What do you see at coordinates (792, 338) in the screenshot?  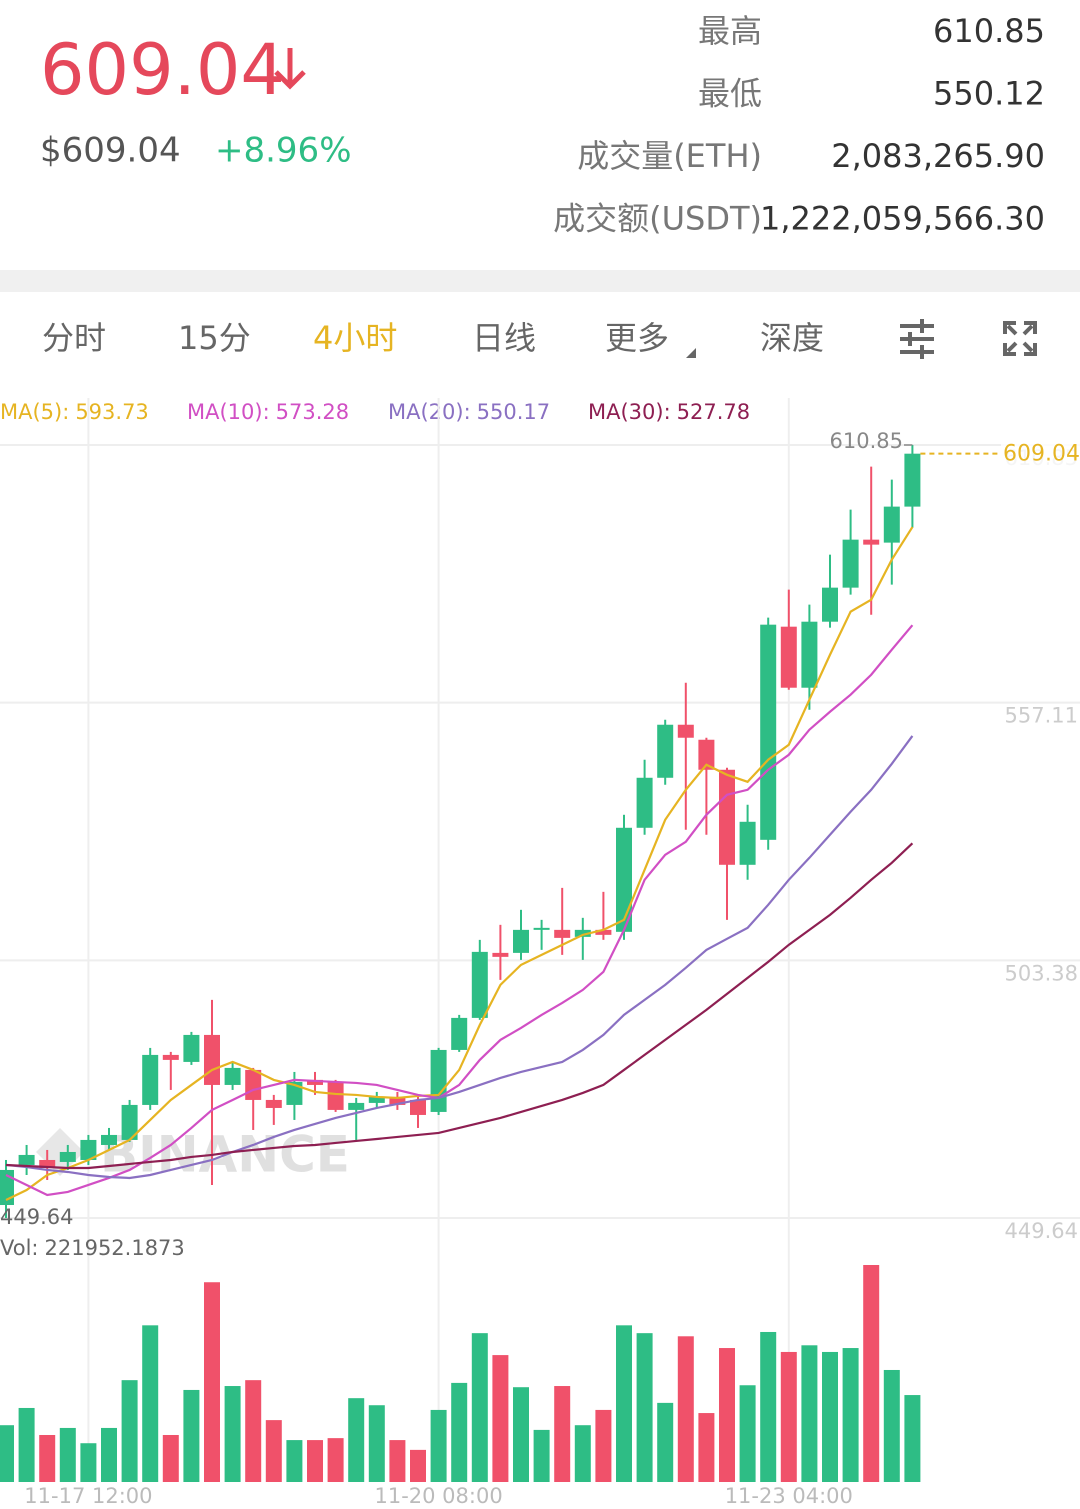 I see `tab: 深度` at bounding box center [792, 338].